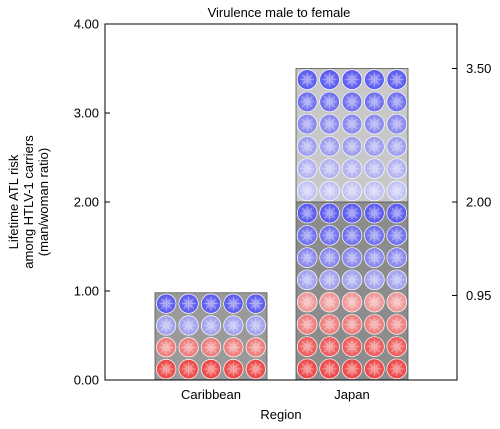 The height and width of the screenshot is (429, 500). What do you see at coordinates (279, 12) in the screenshot?
I see `chart-title: Virulence male to female` at bounding box center [279, 12].